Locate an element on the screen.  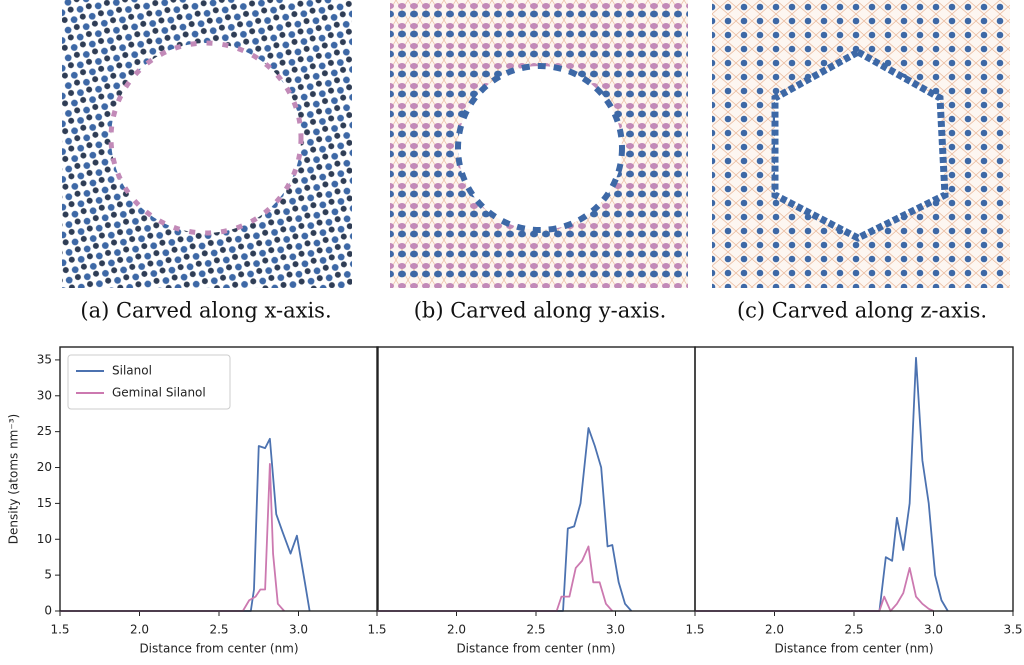
y-tick-label: 20 is located at coordinates (44, 467).